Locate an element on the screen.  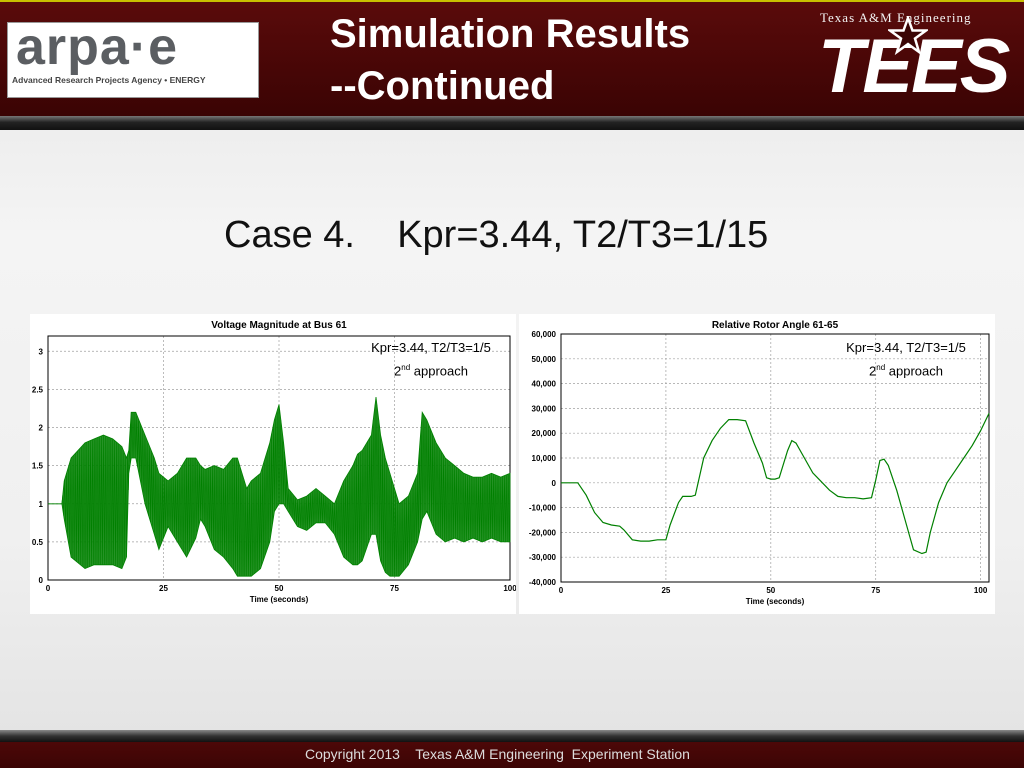
chart-1-title: Voltage Magnitude at Bus 61 is located at coordinates (279, 325).